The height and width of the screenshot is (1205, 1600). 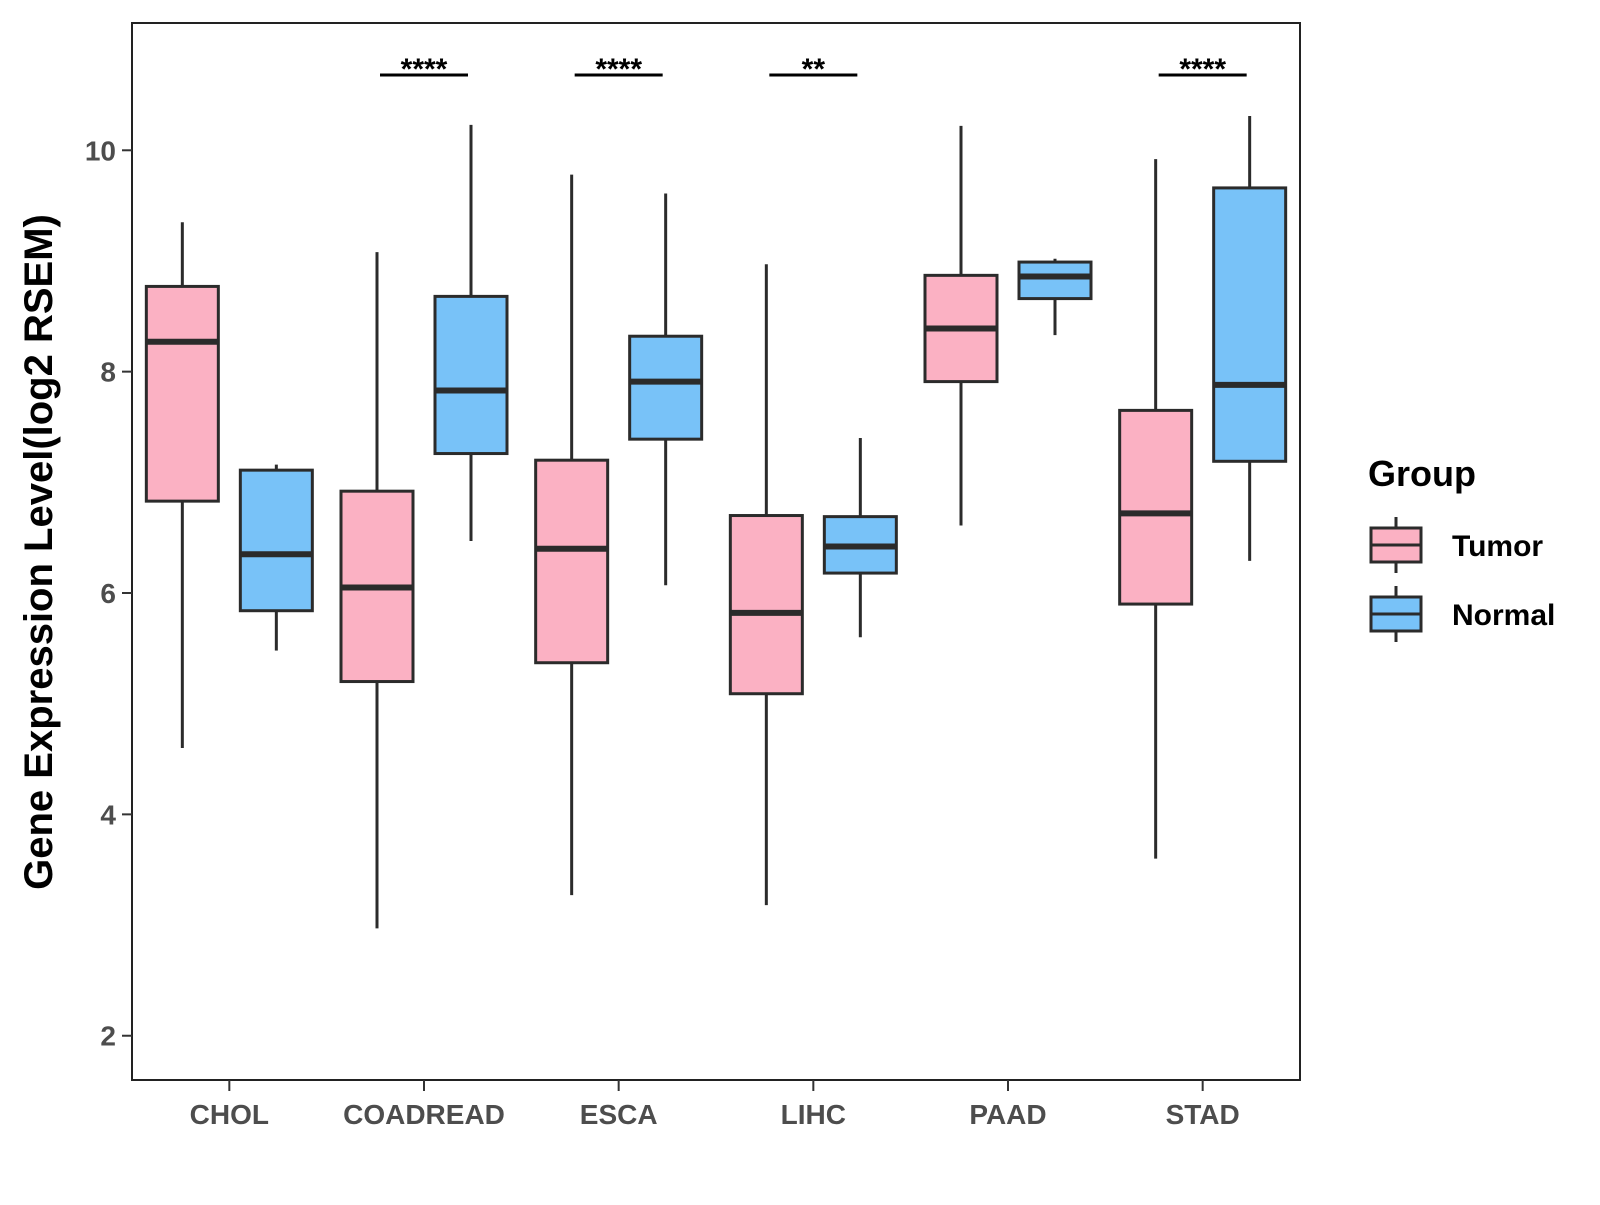 I want to click on y-axis: 2 4 6 8 10, so click(x=108, y=593).